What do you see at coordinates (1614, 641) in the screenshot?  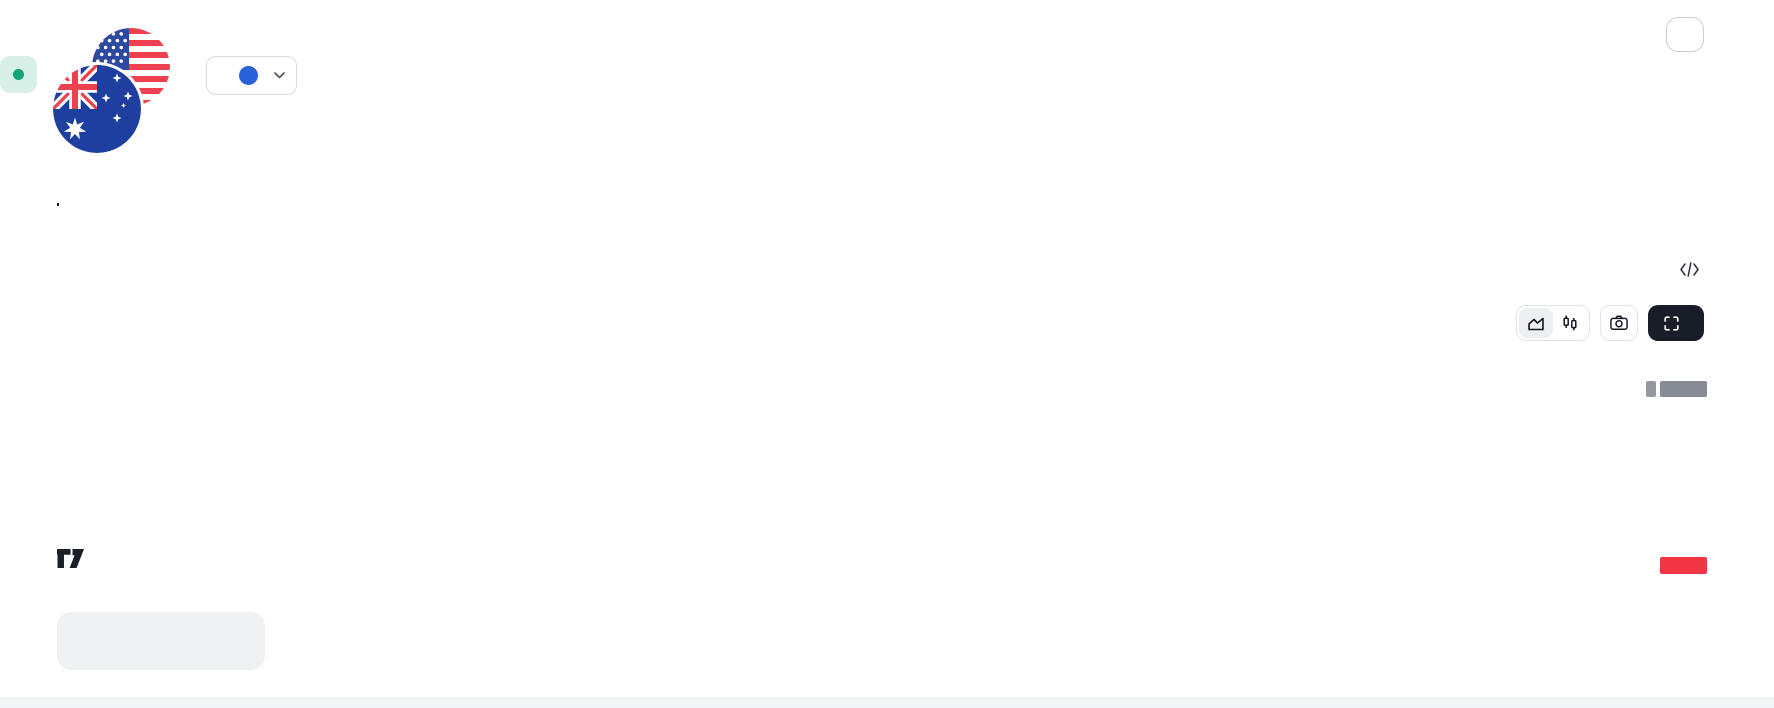 I see `period-all-time` at bounding box center [1614, 641].